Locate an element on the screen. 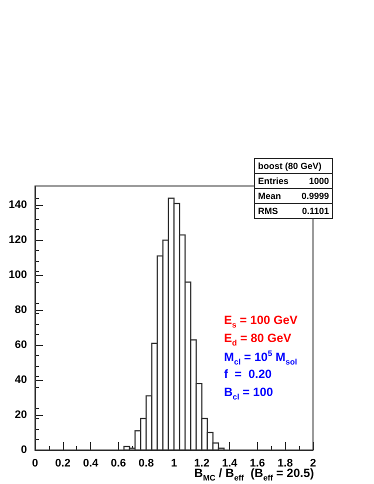 The height and width of the screenshot is (484, 374). y-tick-label: 60 is located at coordinates (20, 345).